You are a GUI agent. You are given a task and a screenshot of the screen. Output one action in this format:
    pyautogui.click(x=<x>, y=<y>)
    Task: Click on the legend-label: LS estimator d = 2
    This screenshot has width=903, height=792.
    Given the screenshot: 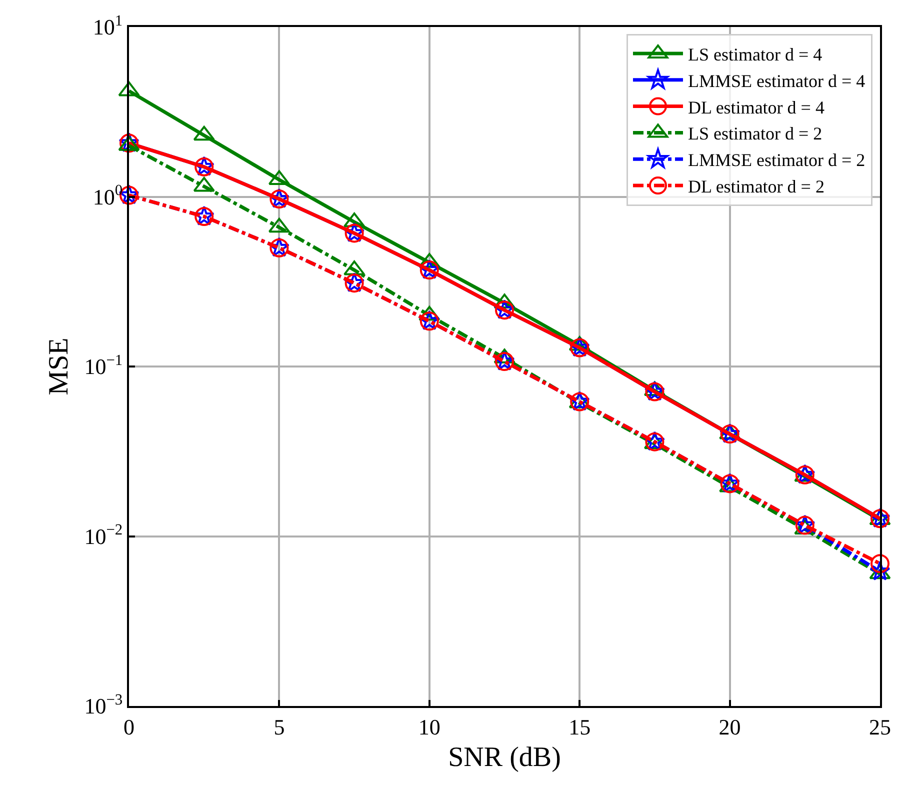 What is the action you would take?
    pyautogui.click(x=755, y=134)
    